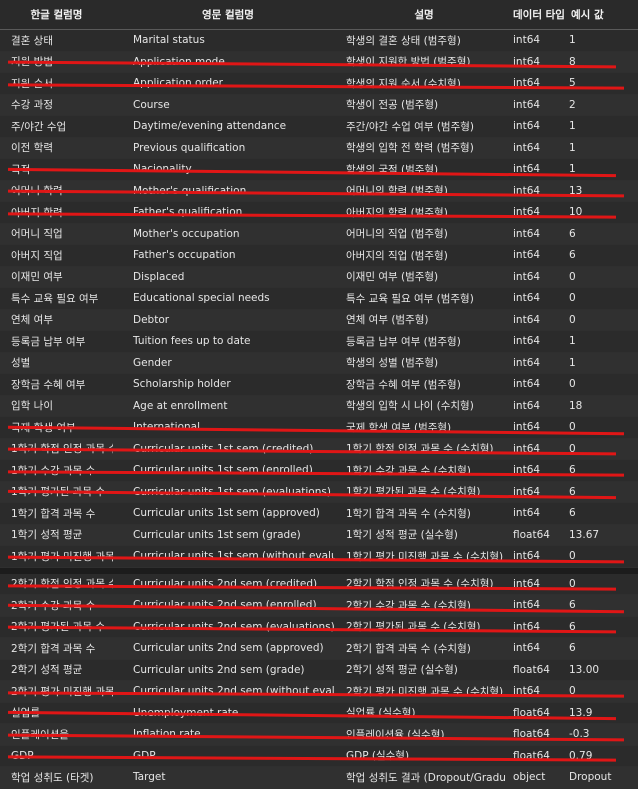 Image resolution: width=638 pixels, height=789 pixels. I want to click on korean-name-cell: 인플레이션율, so click(56, 734).